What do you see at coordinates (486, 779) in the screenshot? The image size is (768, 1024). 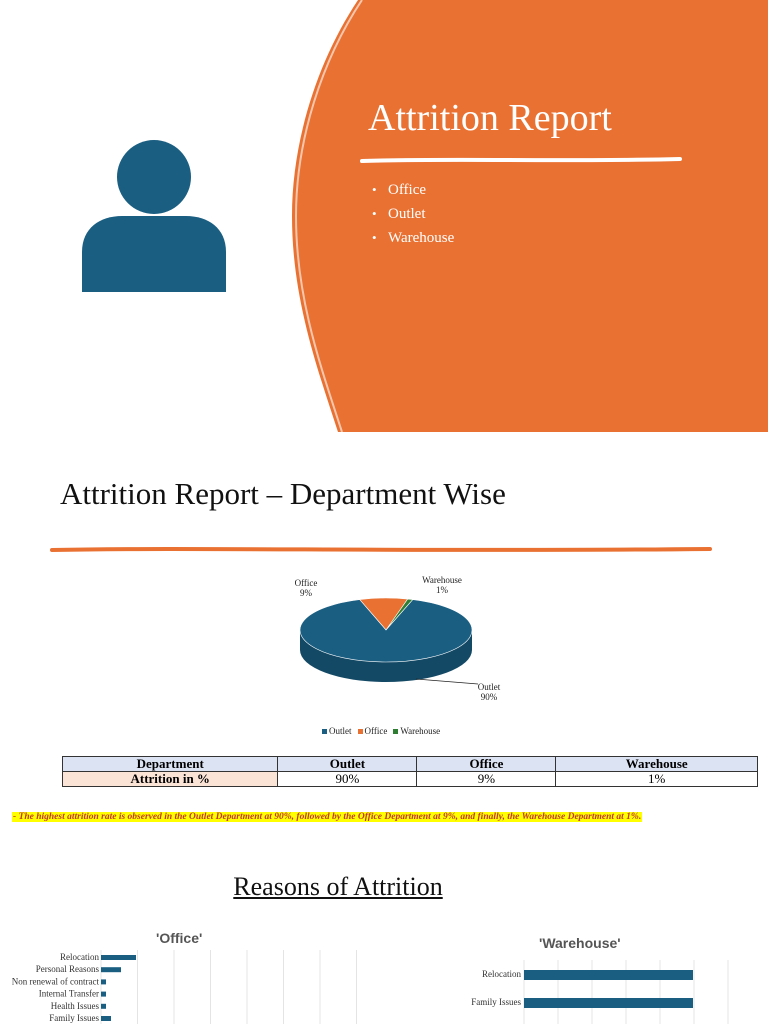 I see `table-cell: 9%` at bounding box center [486, 779].